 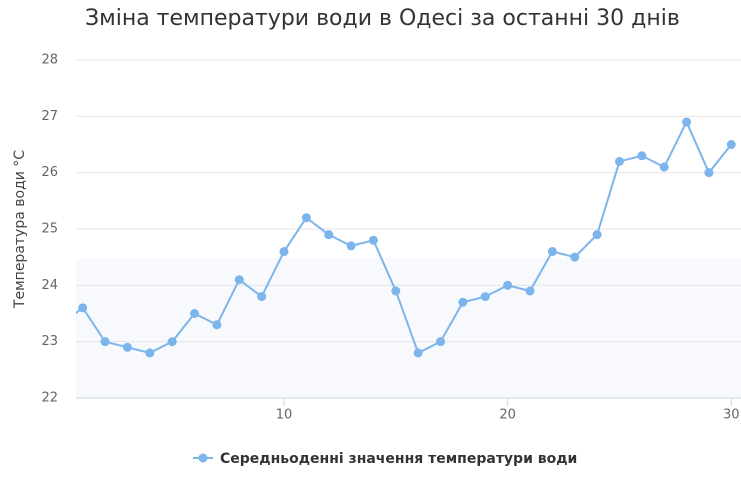 I want to click on y-axis-title: Температура води °C, so click(x=20, y=229).